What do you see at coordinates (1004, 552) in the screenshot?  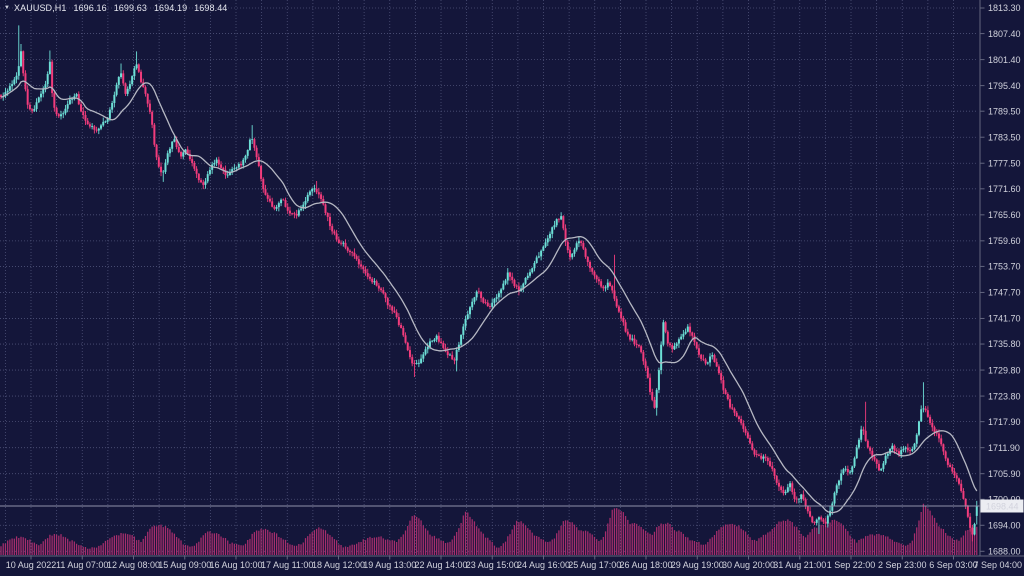 I see `price-tick-label: 1688.00` at bounding box center [1004, 552].